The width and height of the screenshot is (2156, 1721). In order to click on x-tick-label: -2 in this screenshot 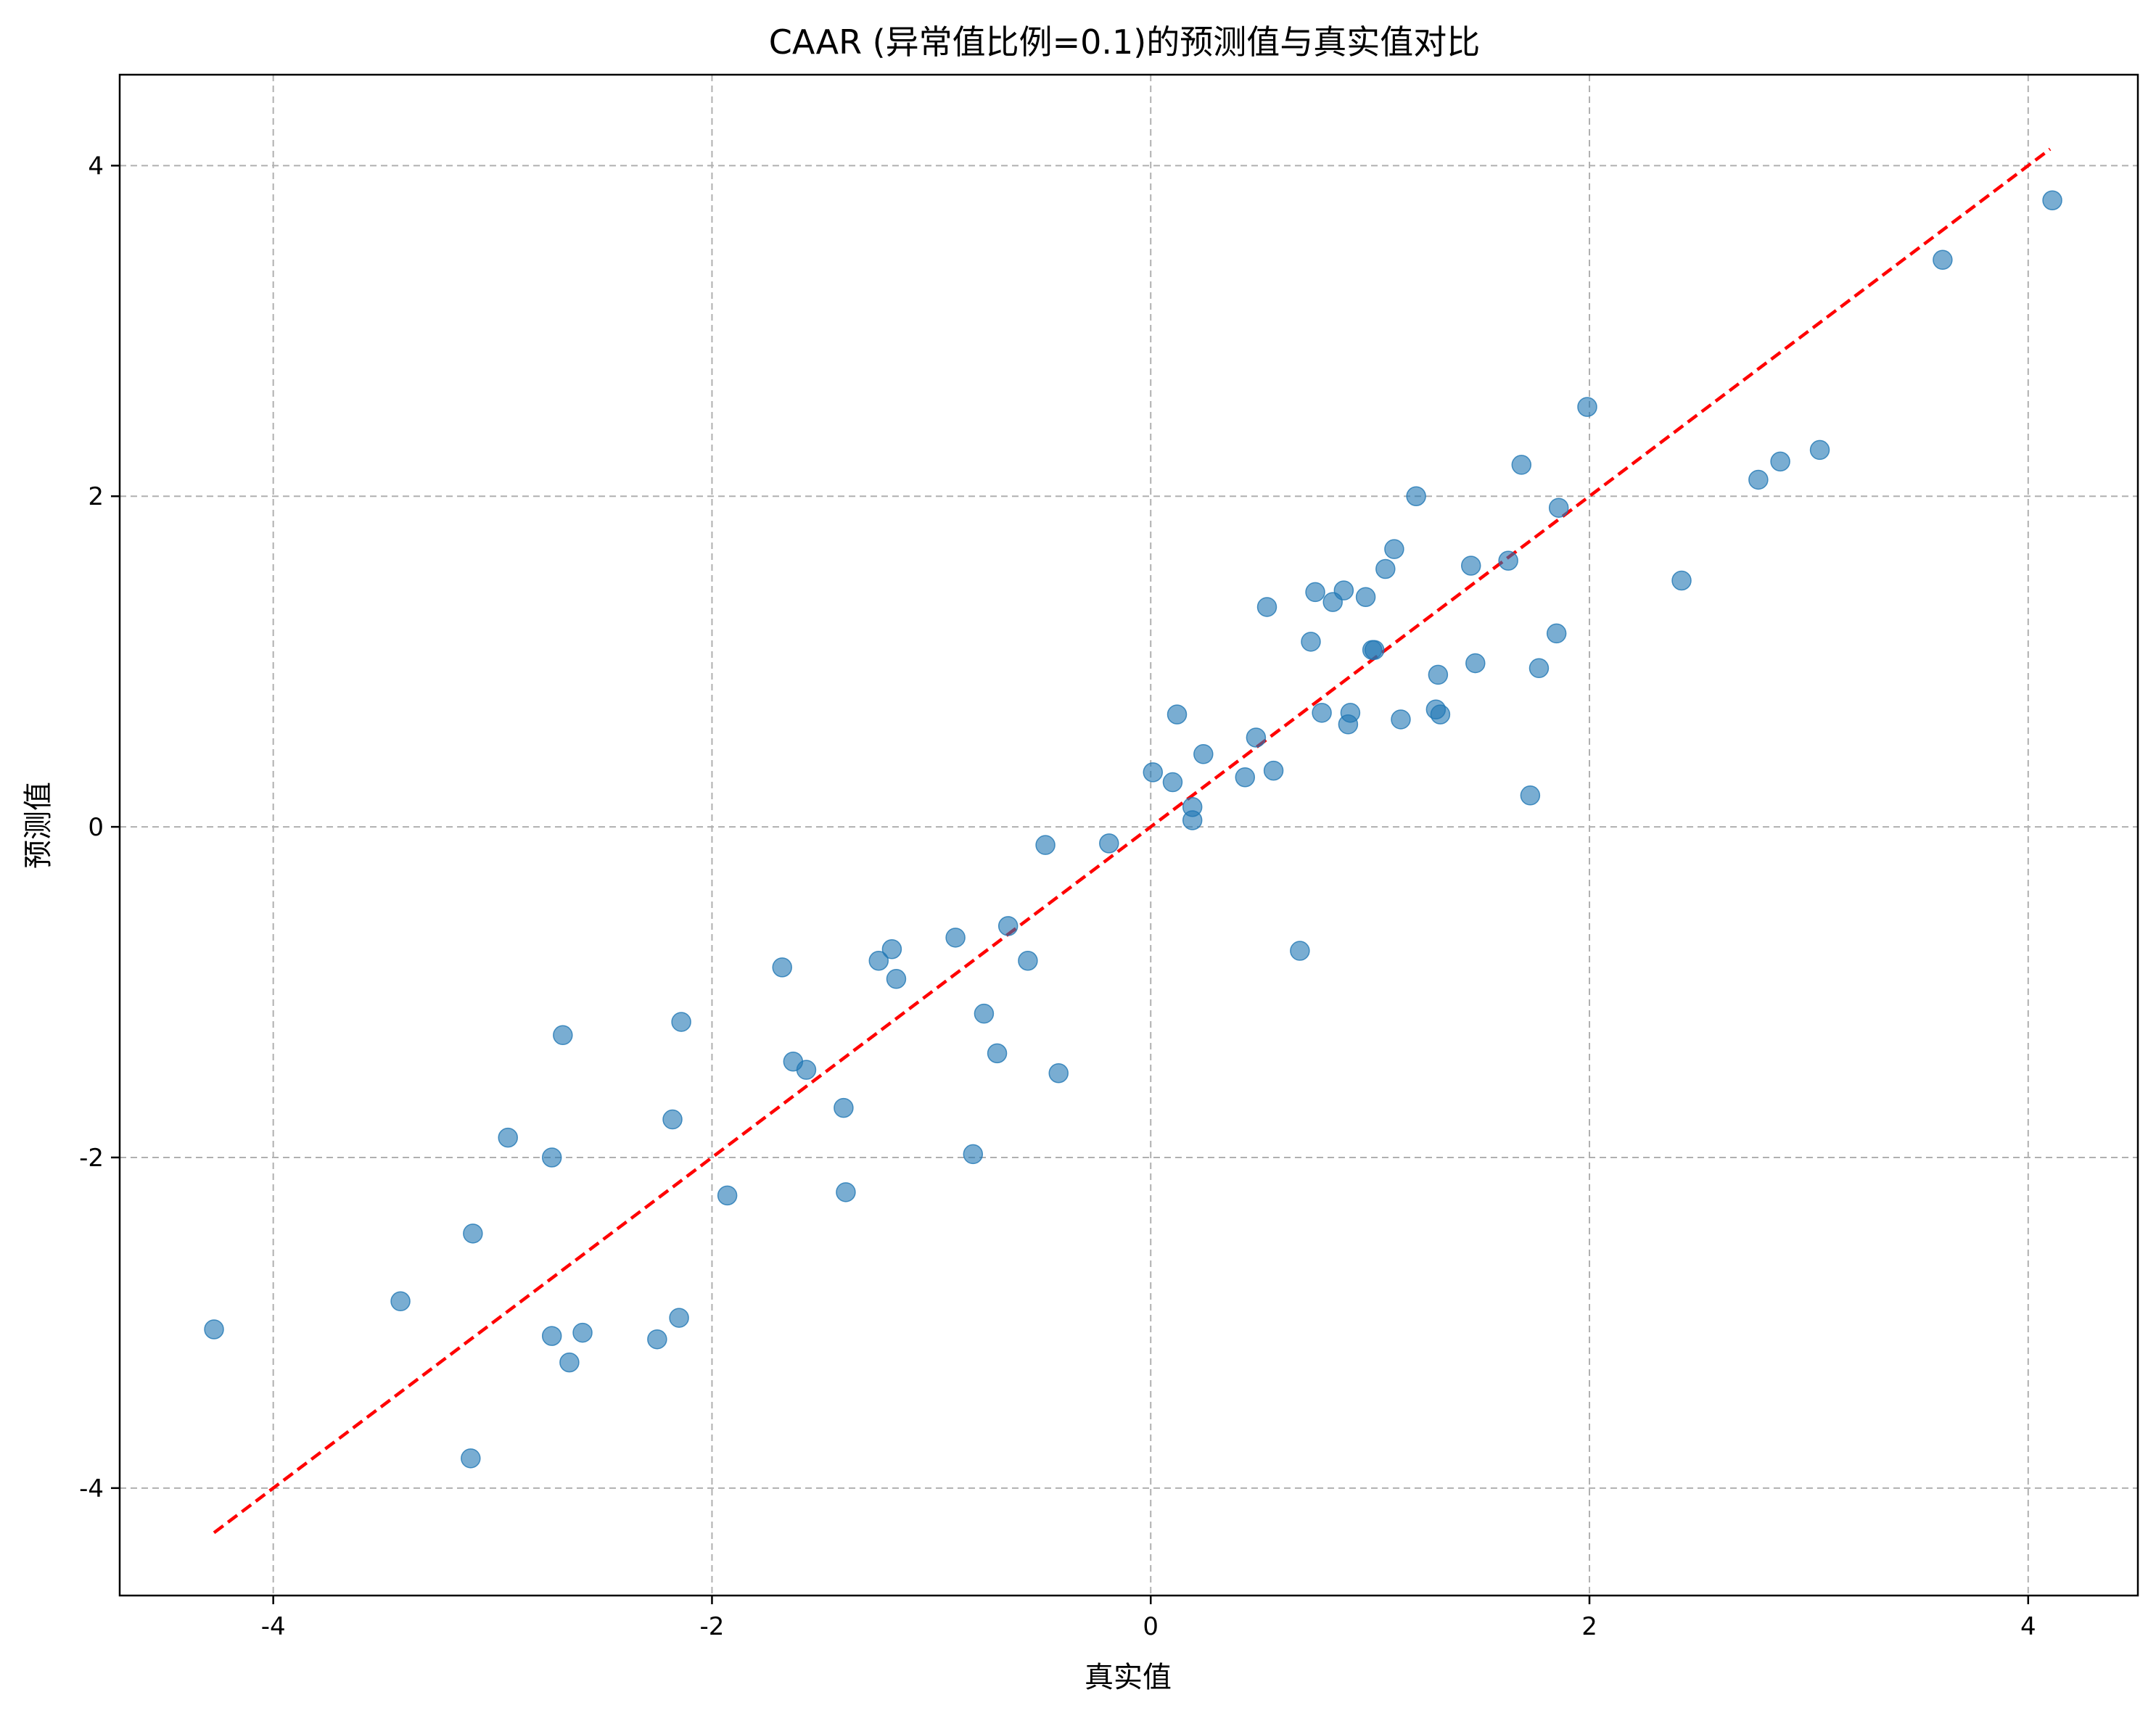, I will do `click(712, 1626)`.